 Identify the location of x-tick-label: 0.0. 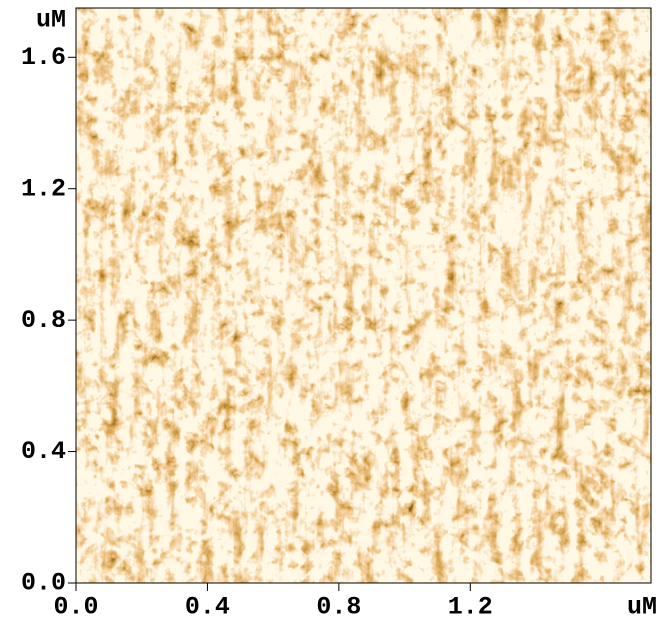
(75, 607).